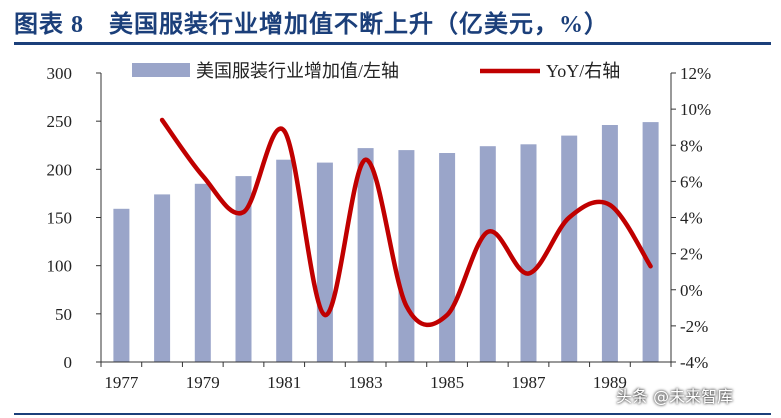  What do you see at coordinates (569, 248) in the screenshot?
I see `bar-1988` at bounding box center [569, 248].